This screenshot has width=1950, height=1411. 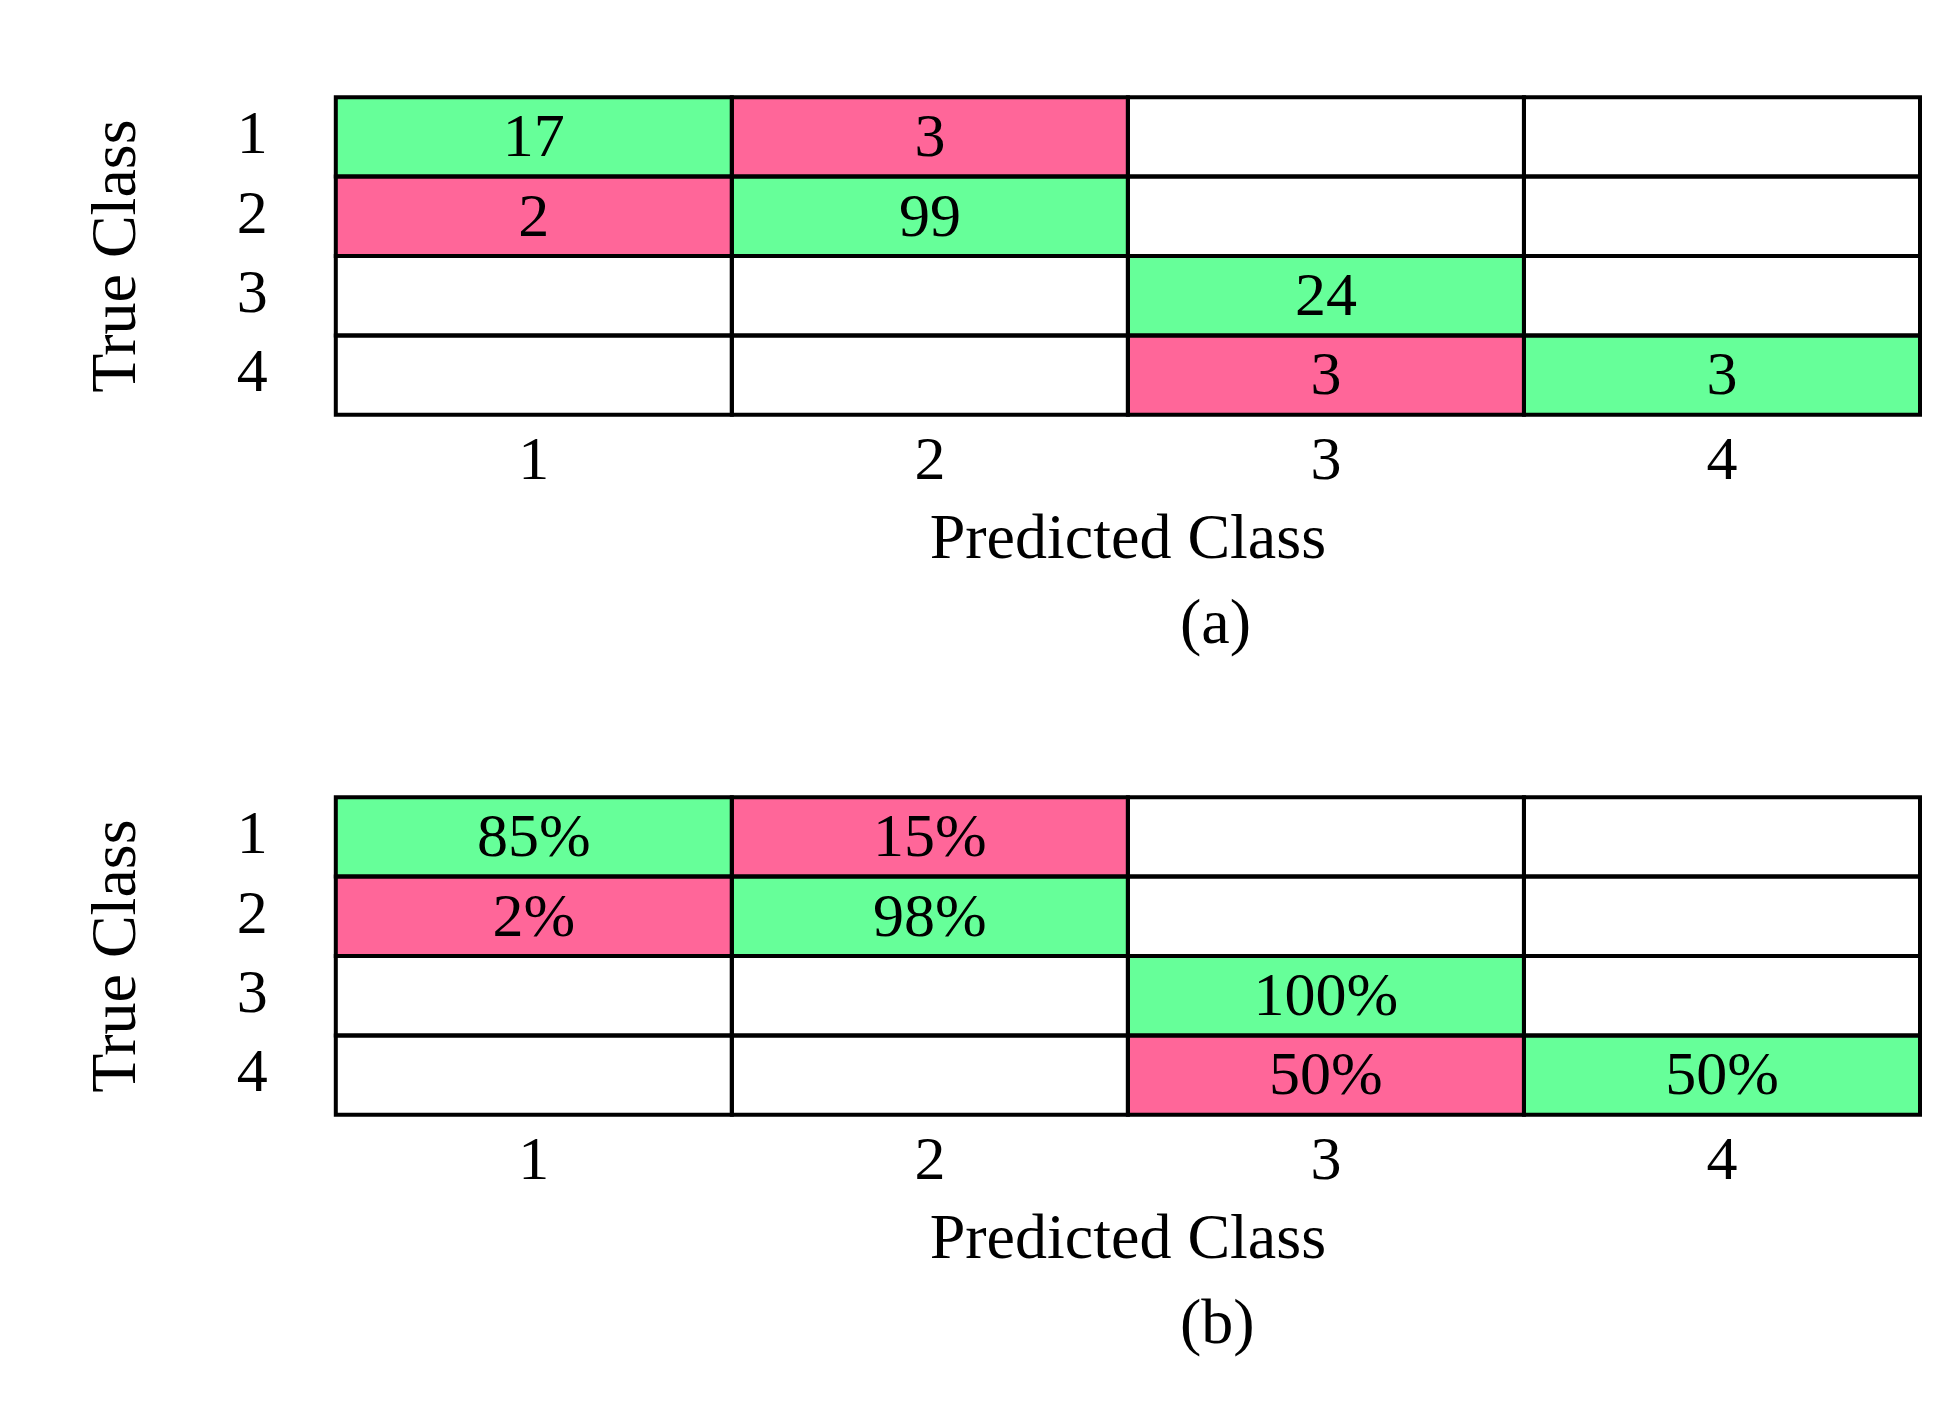 What do you see at coordinates (534, 214) in the screenshot?
I see `data-label: 2` at bounding box center [534, 214].